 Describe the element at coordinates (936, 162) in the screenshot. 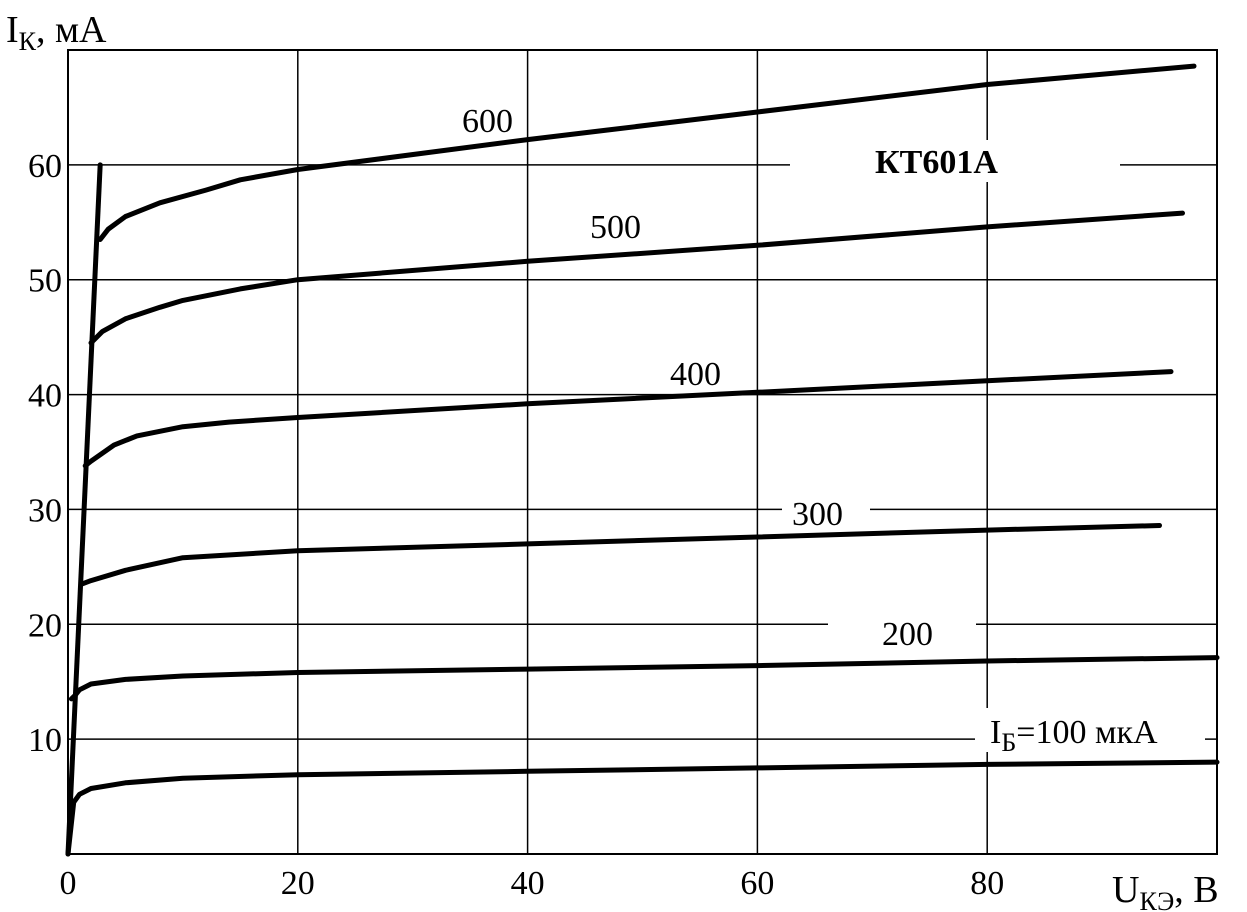

I see `chart-title: КТ601А` at that location.